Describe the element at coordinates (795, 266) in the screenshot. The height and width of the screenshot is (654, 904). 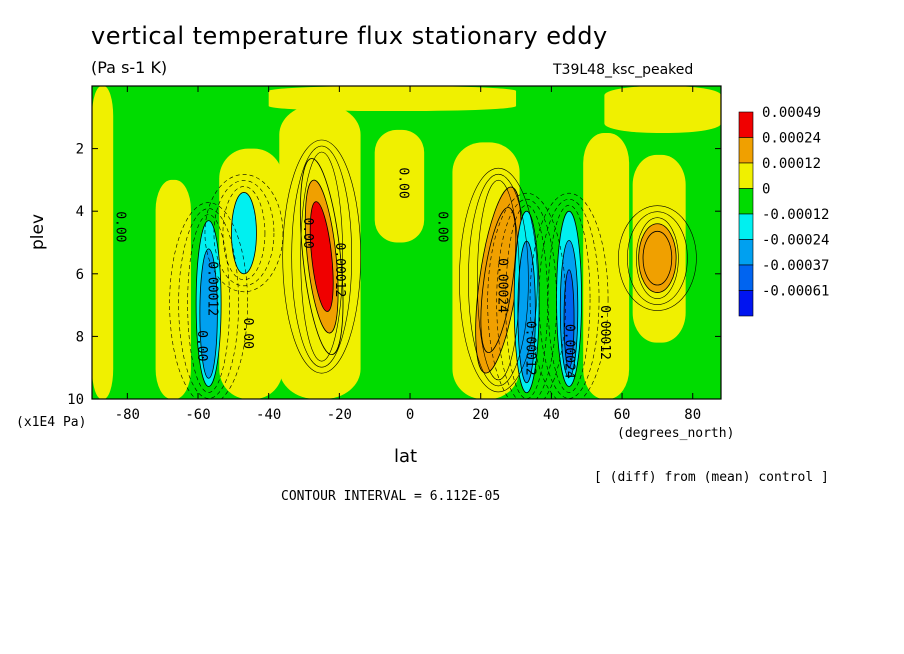
I see `legend-label: -0.00037` at that location.